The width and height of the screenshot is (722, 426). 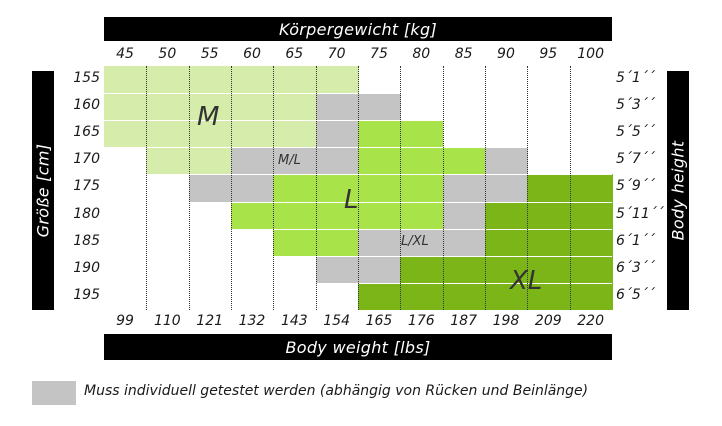 I want to click on right-axis-title-bar: Body height, so click(x=678, y=190).